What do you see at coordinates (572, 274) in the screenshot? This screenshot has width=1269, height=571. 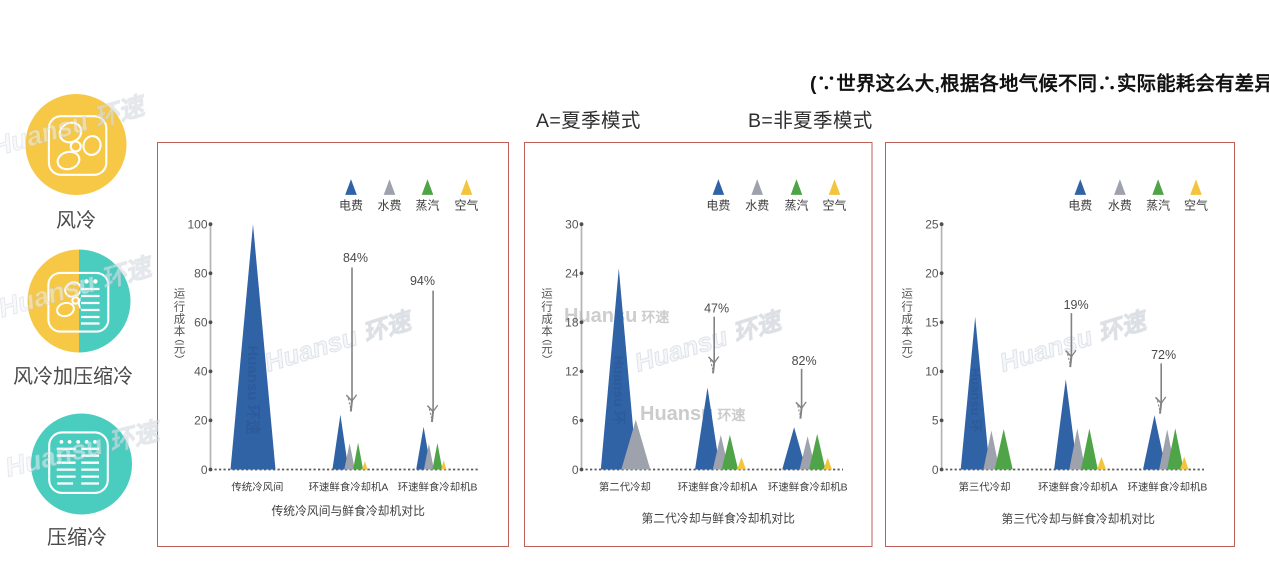 I see `svg-text: 24` at bounding box center [572, 274].